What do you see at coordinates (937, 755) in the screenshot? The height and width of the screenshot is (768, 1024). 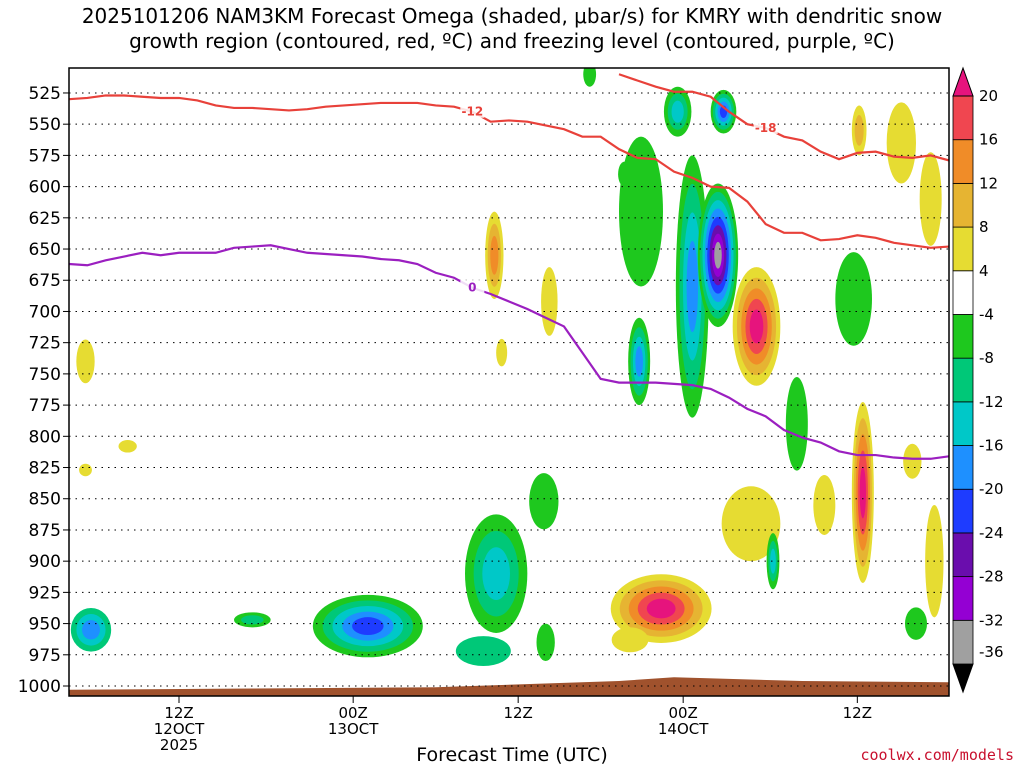 I see `source-credit: coolwx.com/models` at bounding box center [937, 755].